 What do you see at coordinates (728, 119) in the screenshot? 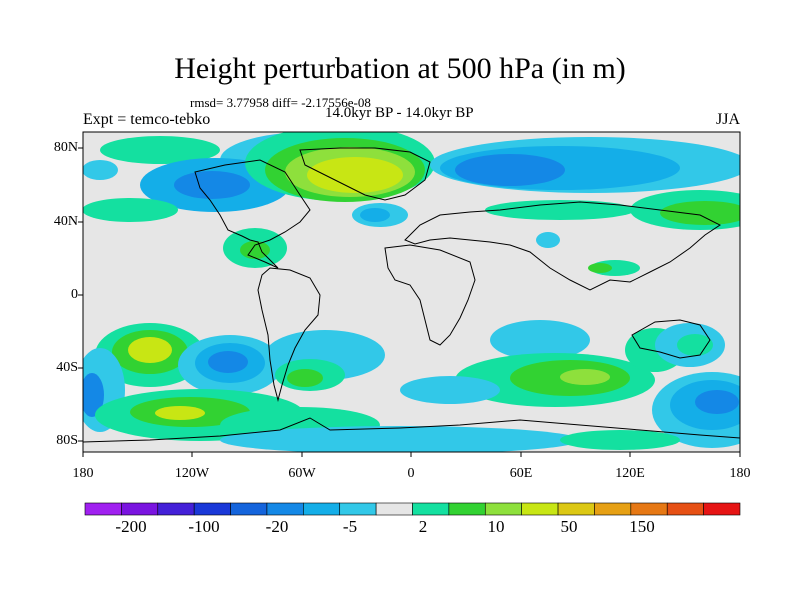
I see `season-label: JJA` at bounding box center [728, 119].